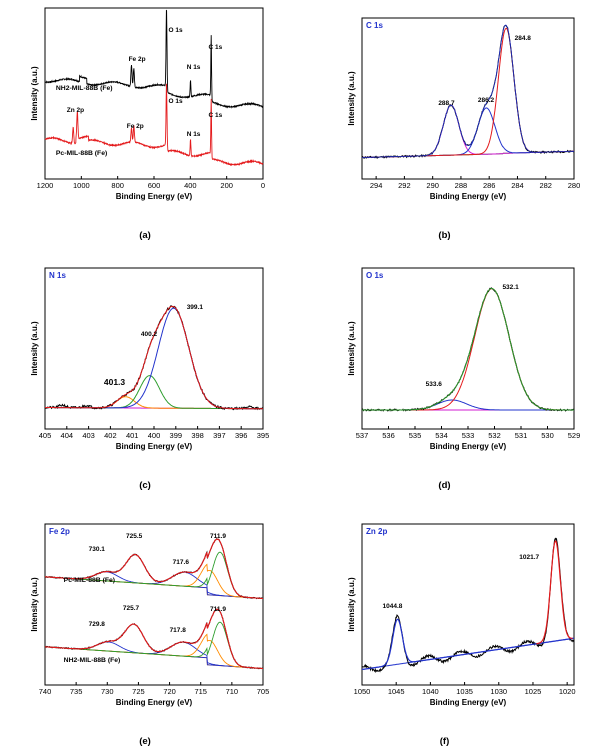 This screenshot has width=589, height=756. Describe the element at coordinates (374, 25) in the screenshot. I see `panel-title: C 1s` at that location.